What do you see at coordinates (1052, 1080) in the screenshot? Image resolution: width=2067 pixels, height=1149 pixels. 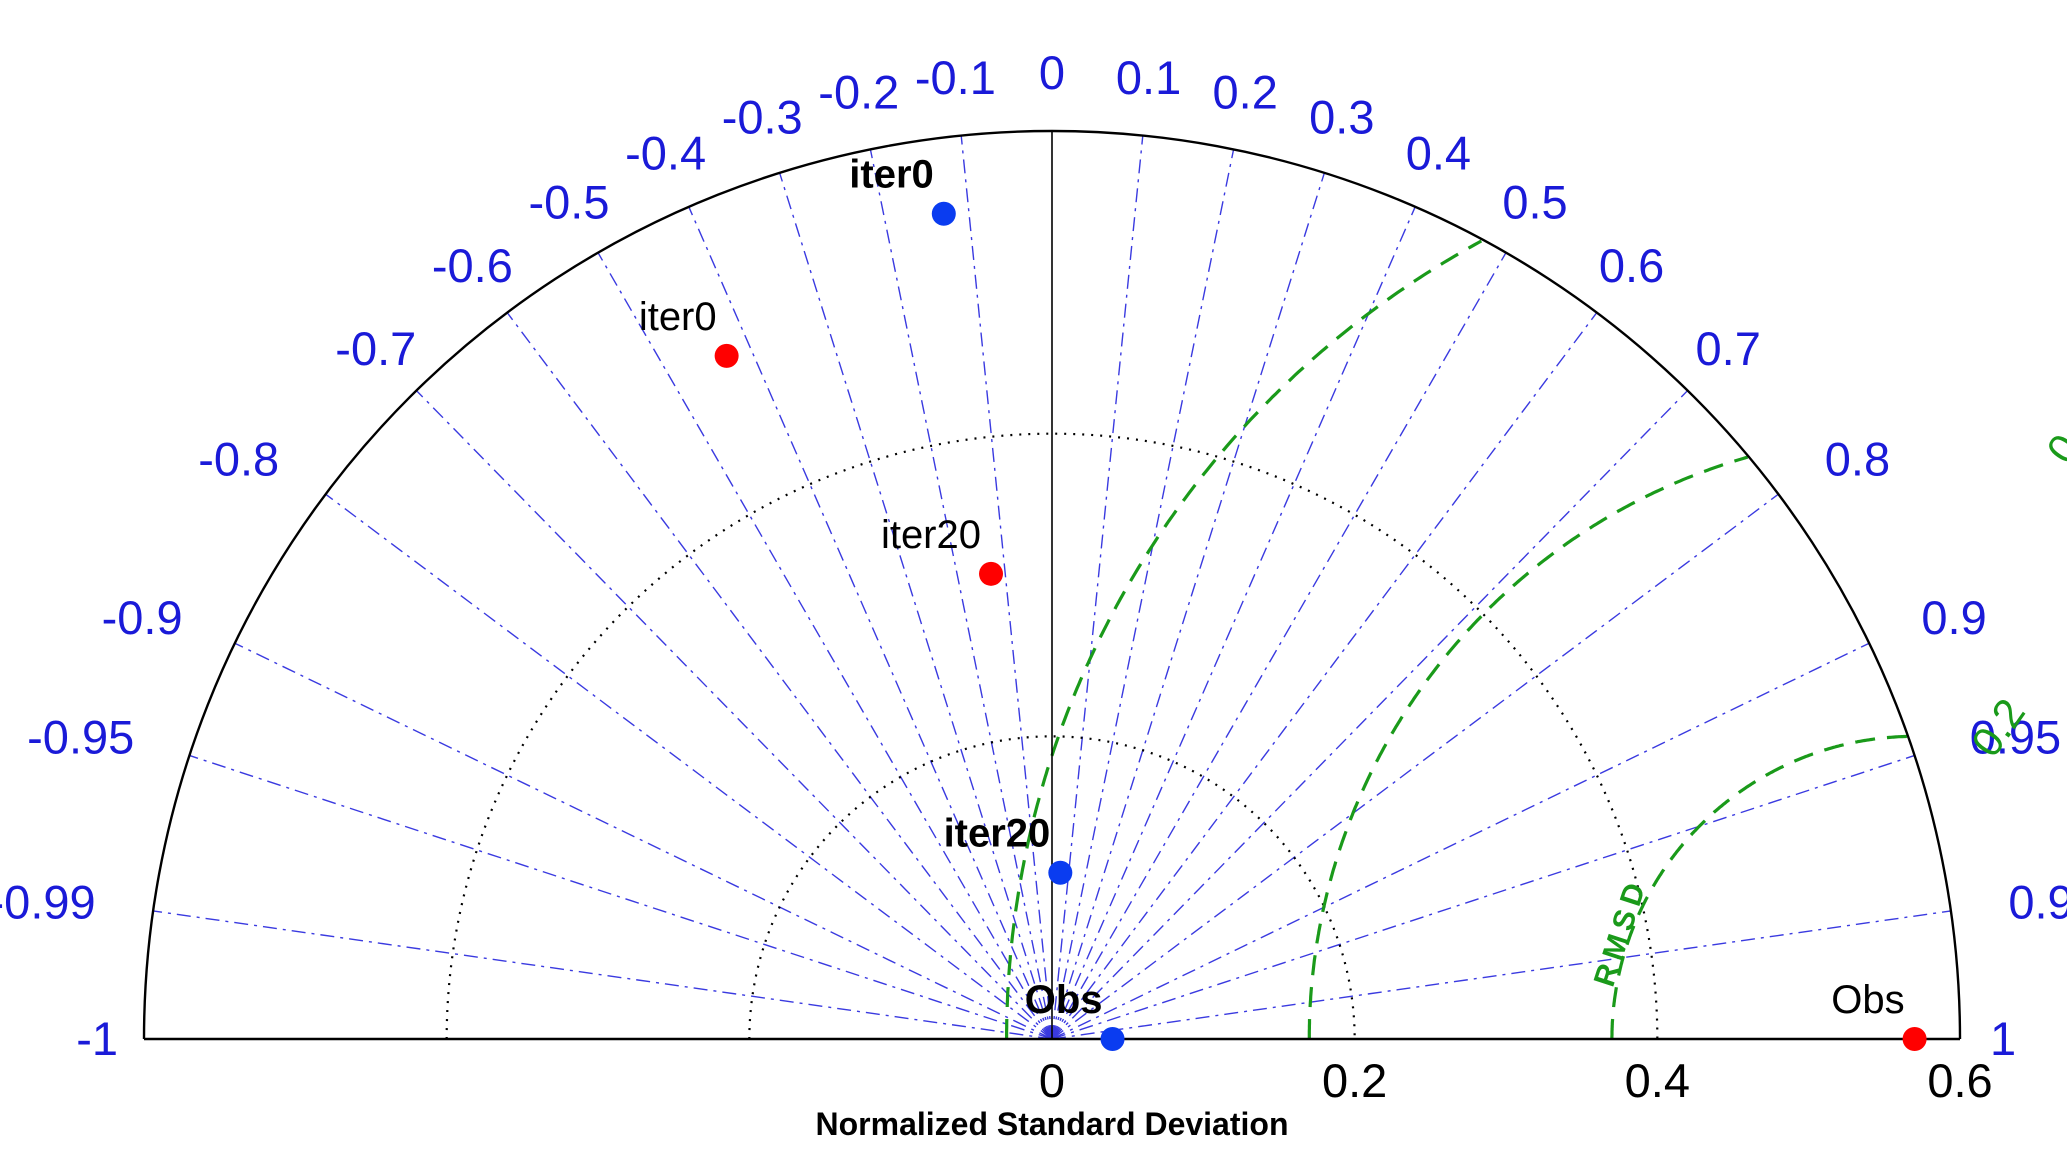 I see `std-tick-label: 0` at bounding box center [1052, 1080].